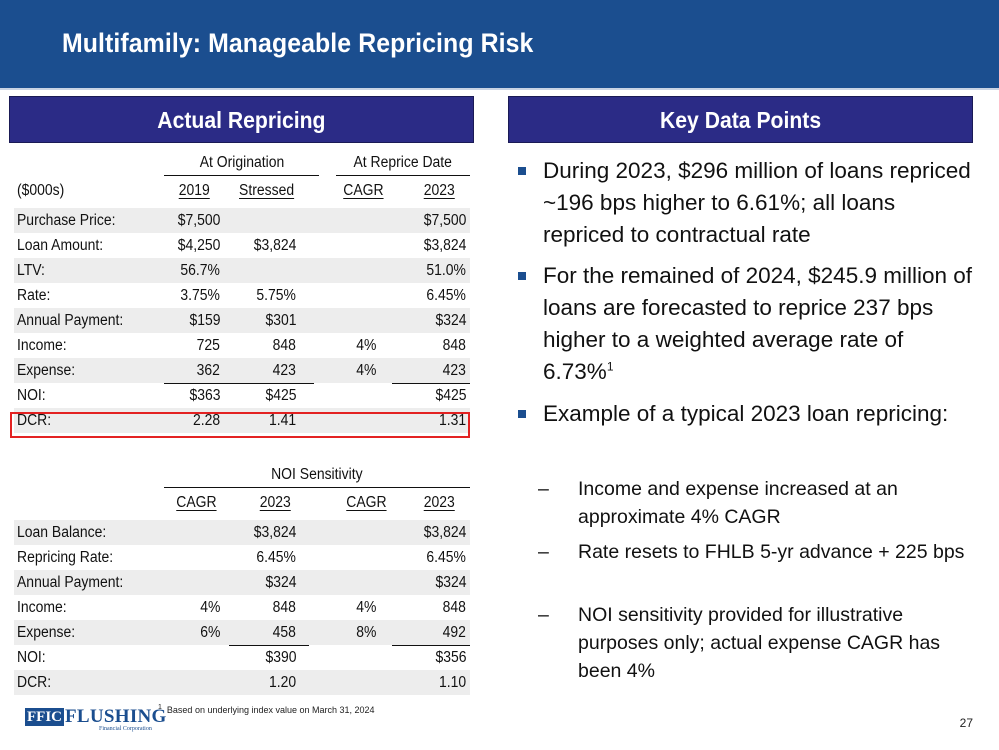 Image resolution: width=999 pixels, height=750 pixels. Describe the element at coordinates (242, 682) in the screenshot. I see `table-row: DCR: 1.20 1.10` at that location.